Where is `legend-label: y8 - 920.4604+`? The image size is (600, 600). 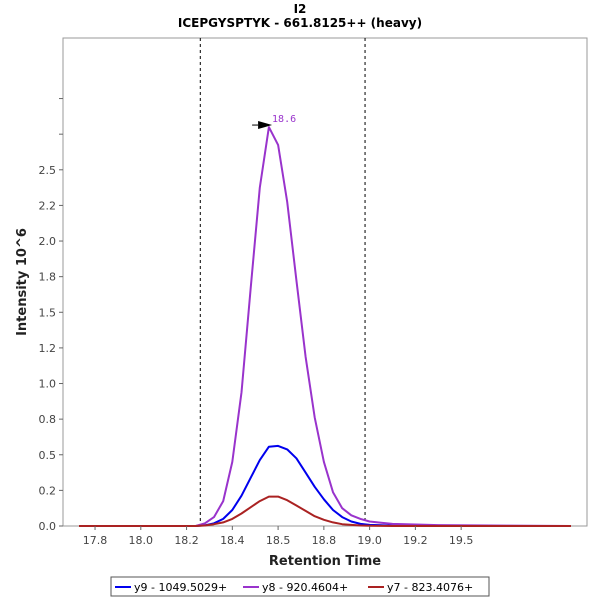
legend-label: y8 - 920.4604+ is located at coordinates (305, 587).